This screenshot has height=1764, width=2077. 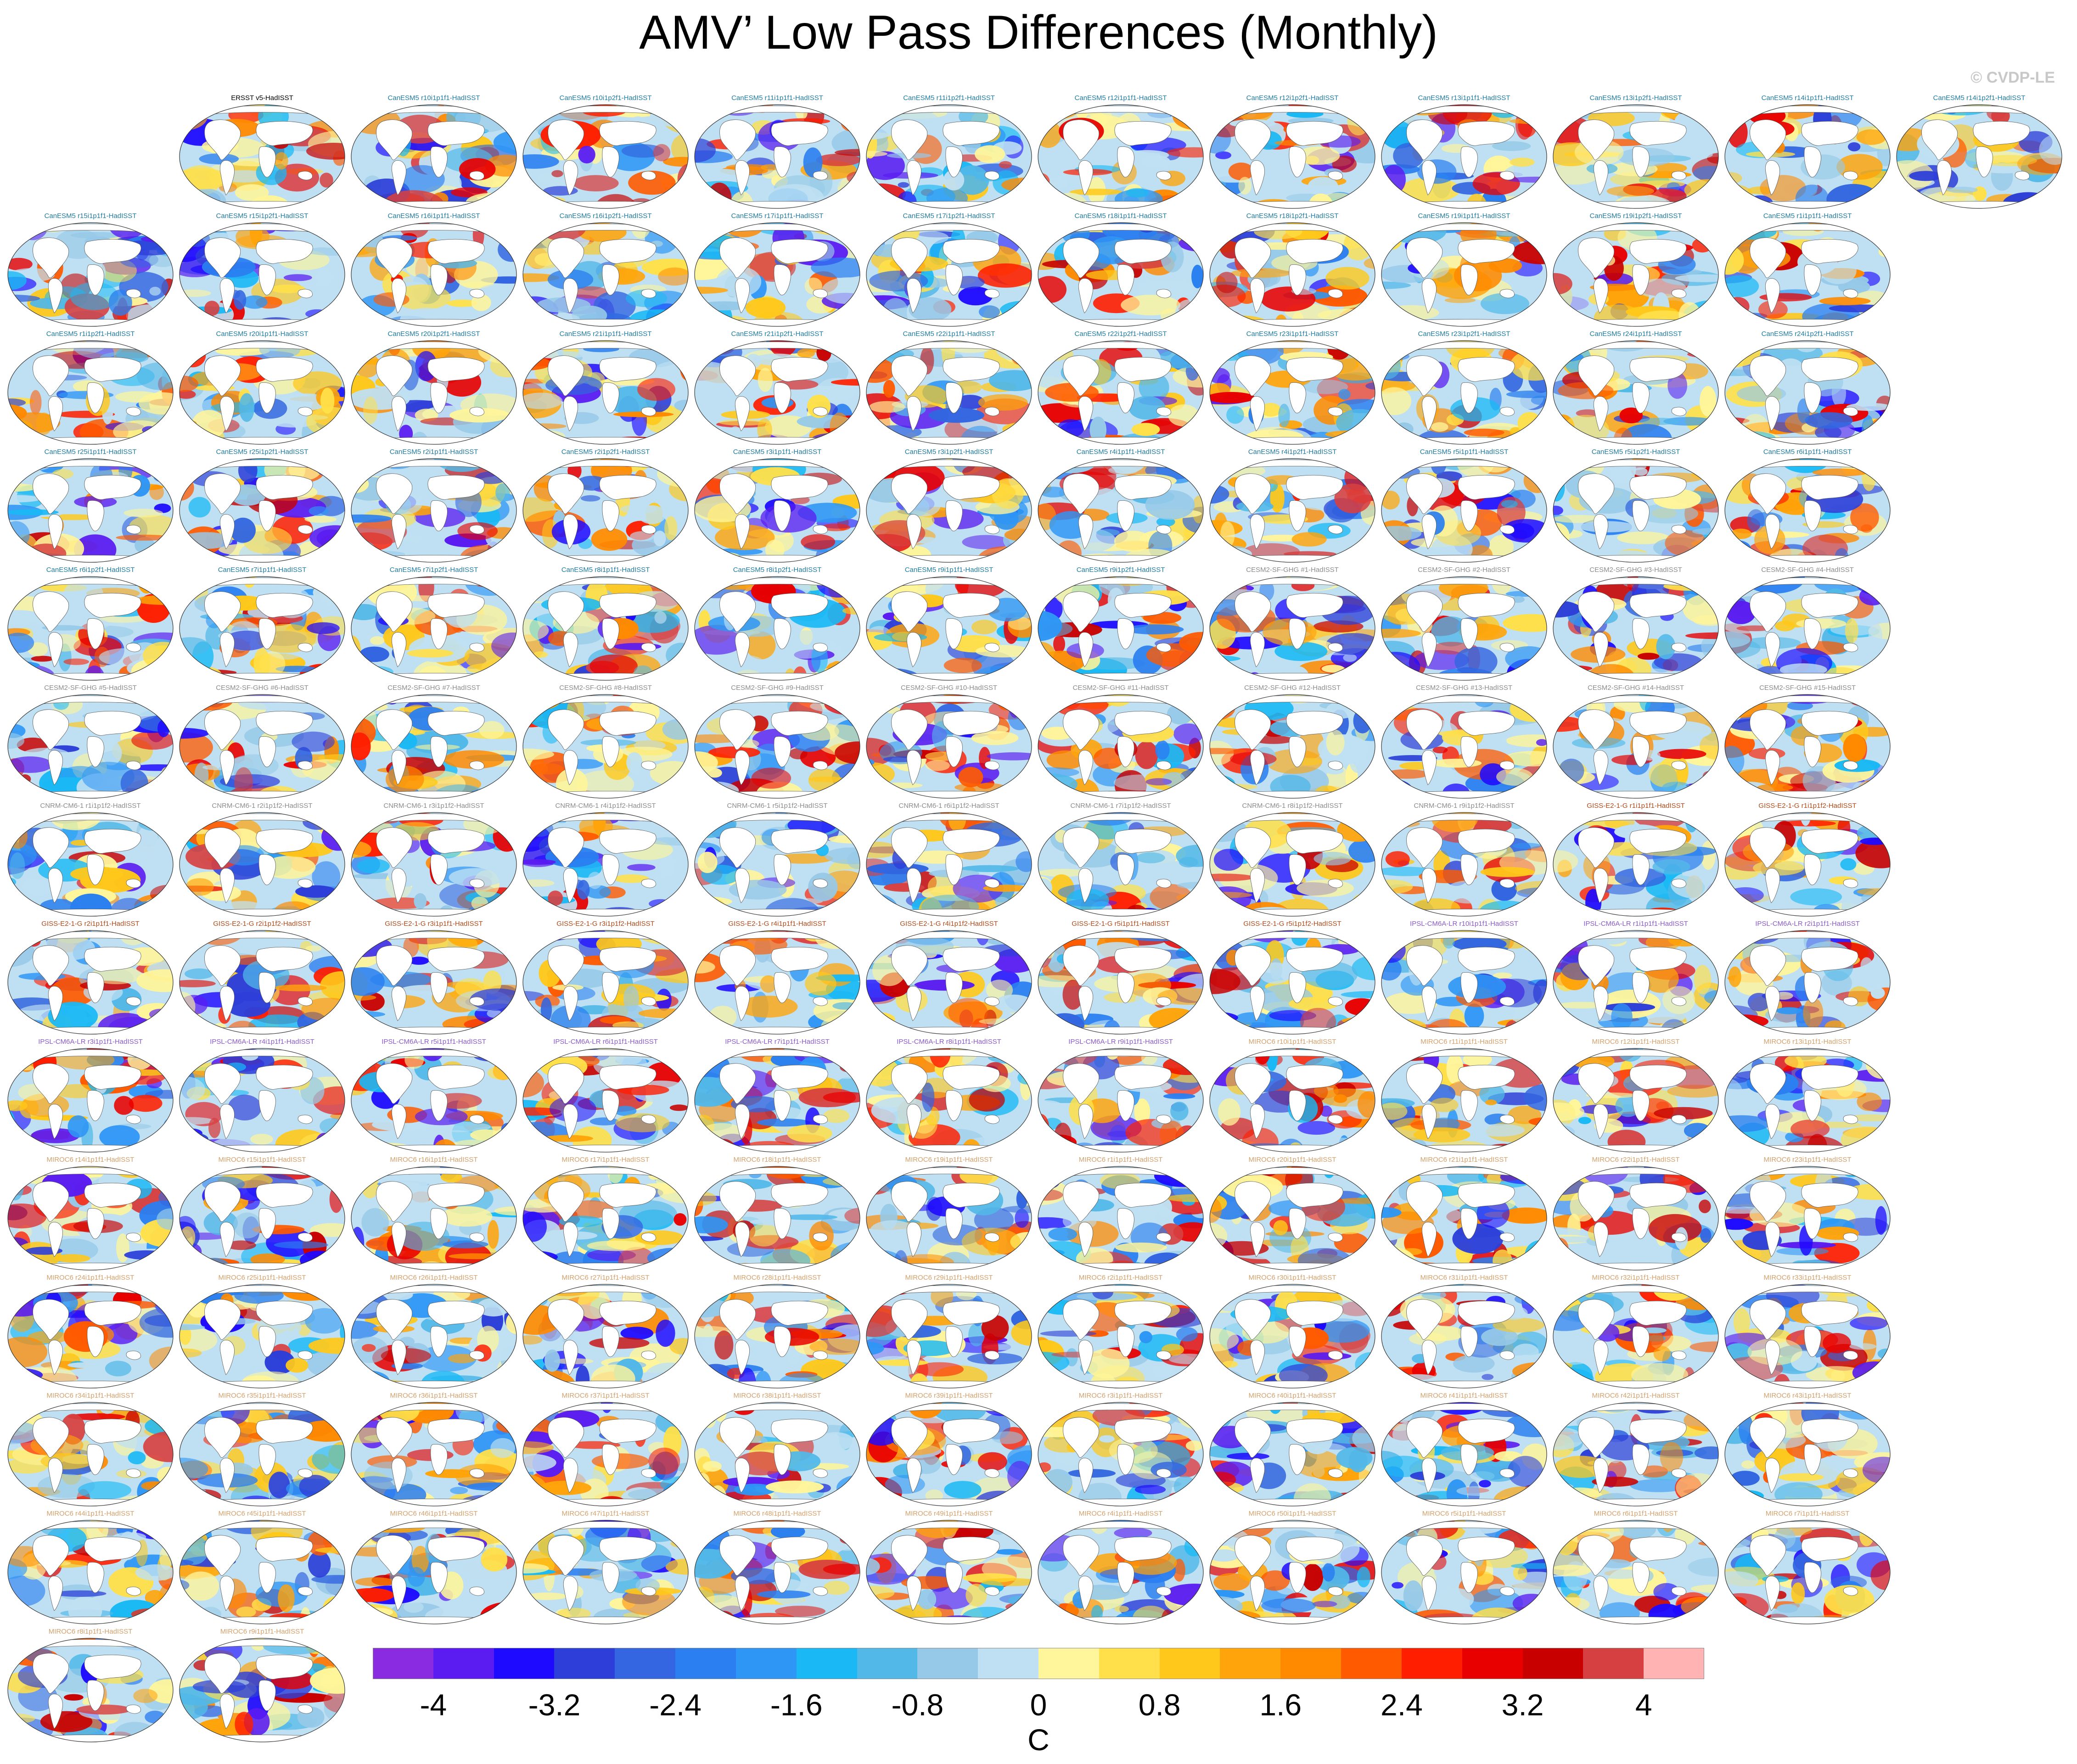 What do you see at coordinates (605, 506) in the screenshot?
I see `map-panel: CanESM5 r2i1p2f1-HadISST` at bounding box center [605, 506].